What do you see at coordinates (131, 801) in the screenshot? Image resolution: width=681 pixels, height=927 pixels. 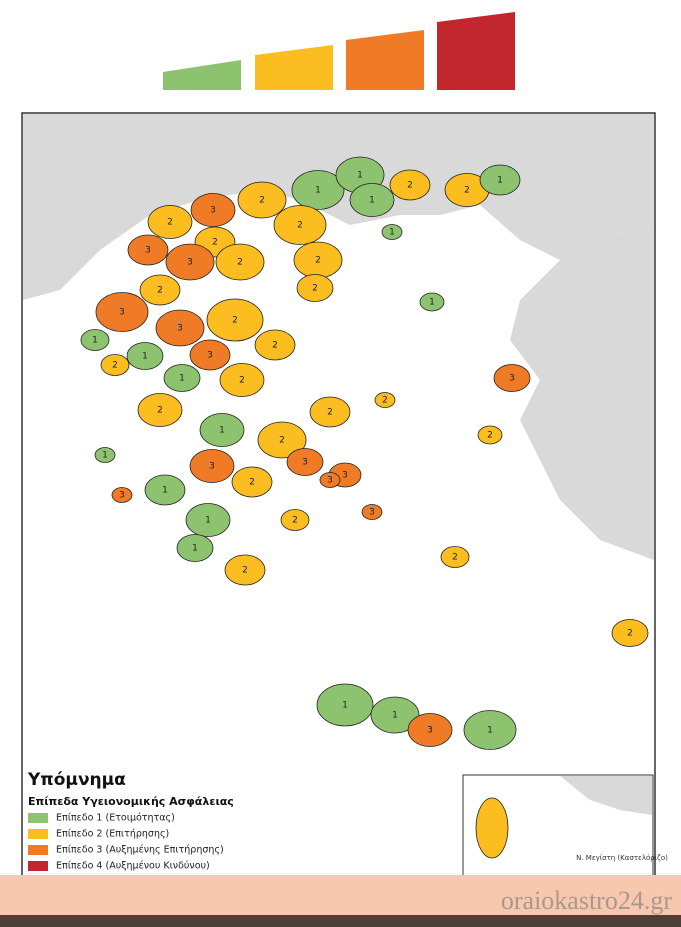 I see `legend-subtitle: Επίπεδα Υγειονομικής Ασφάλειας` at bounding box center [131, 801].